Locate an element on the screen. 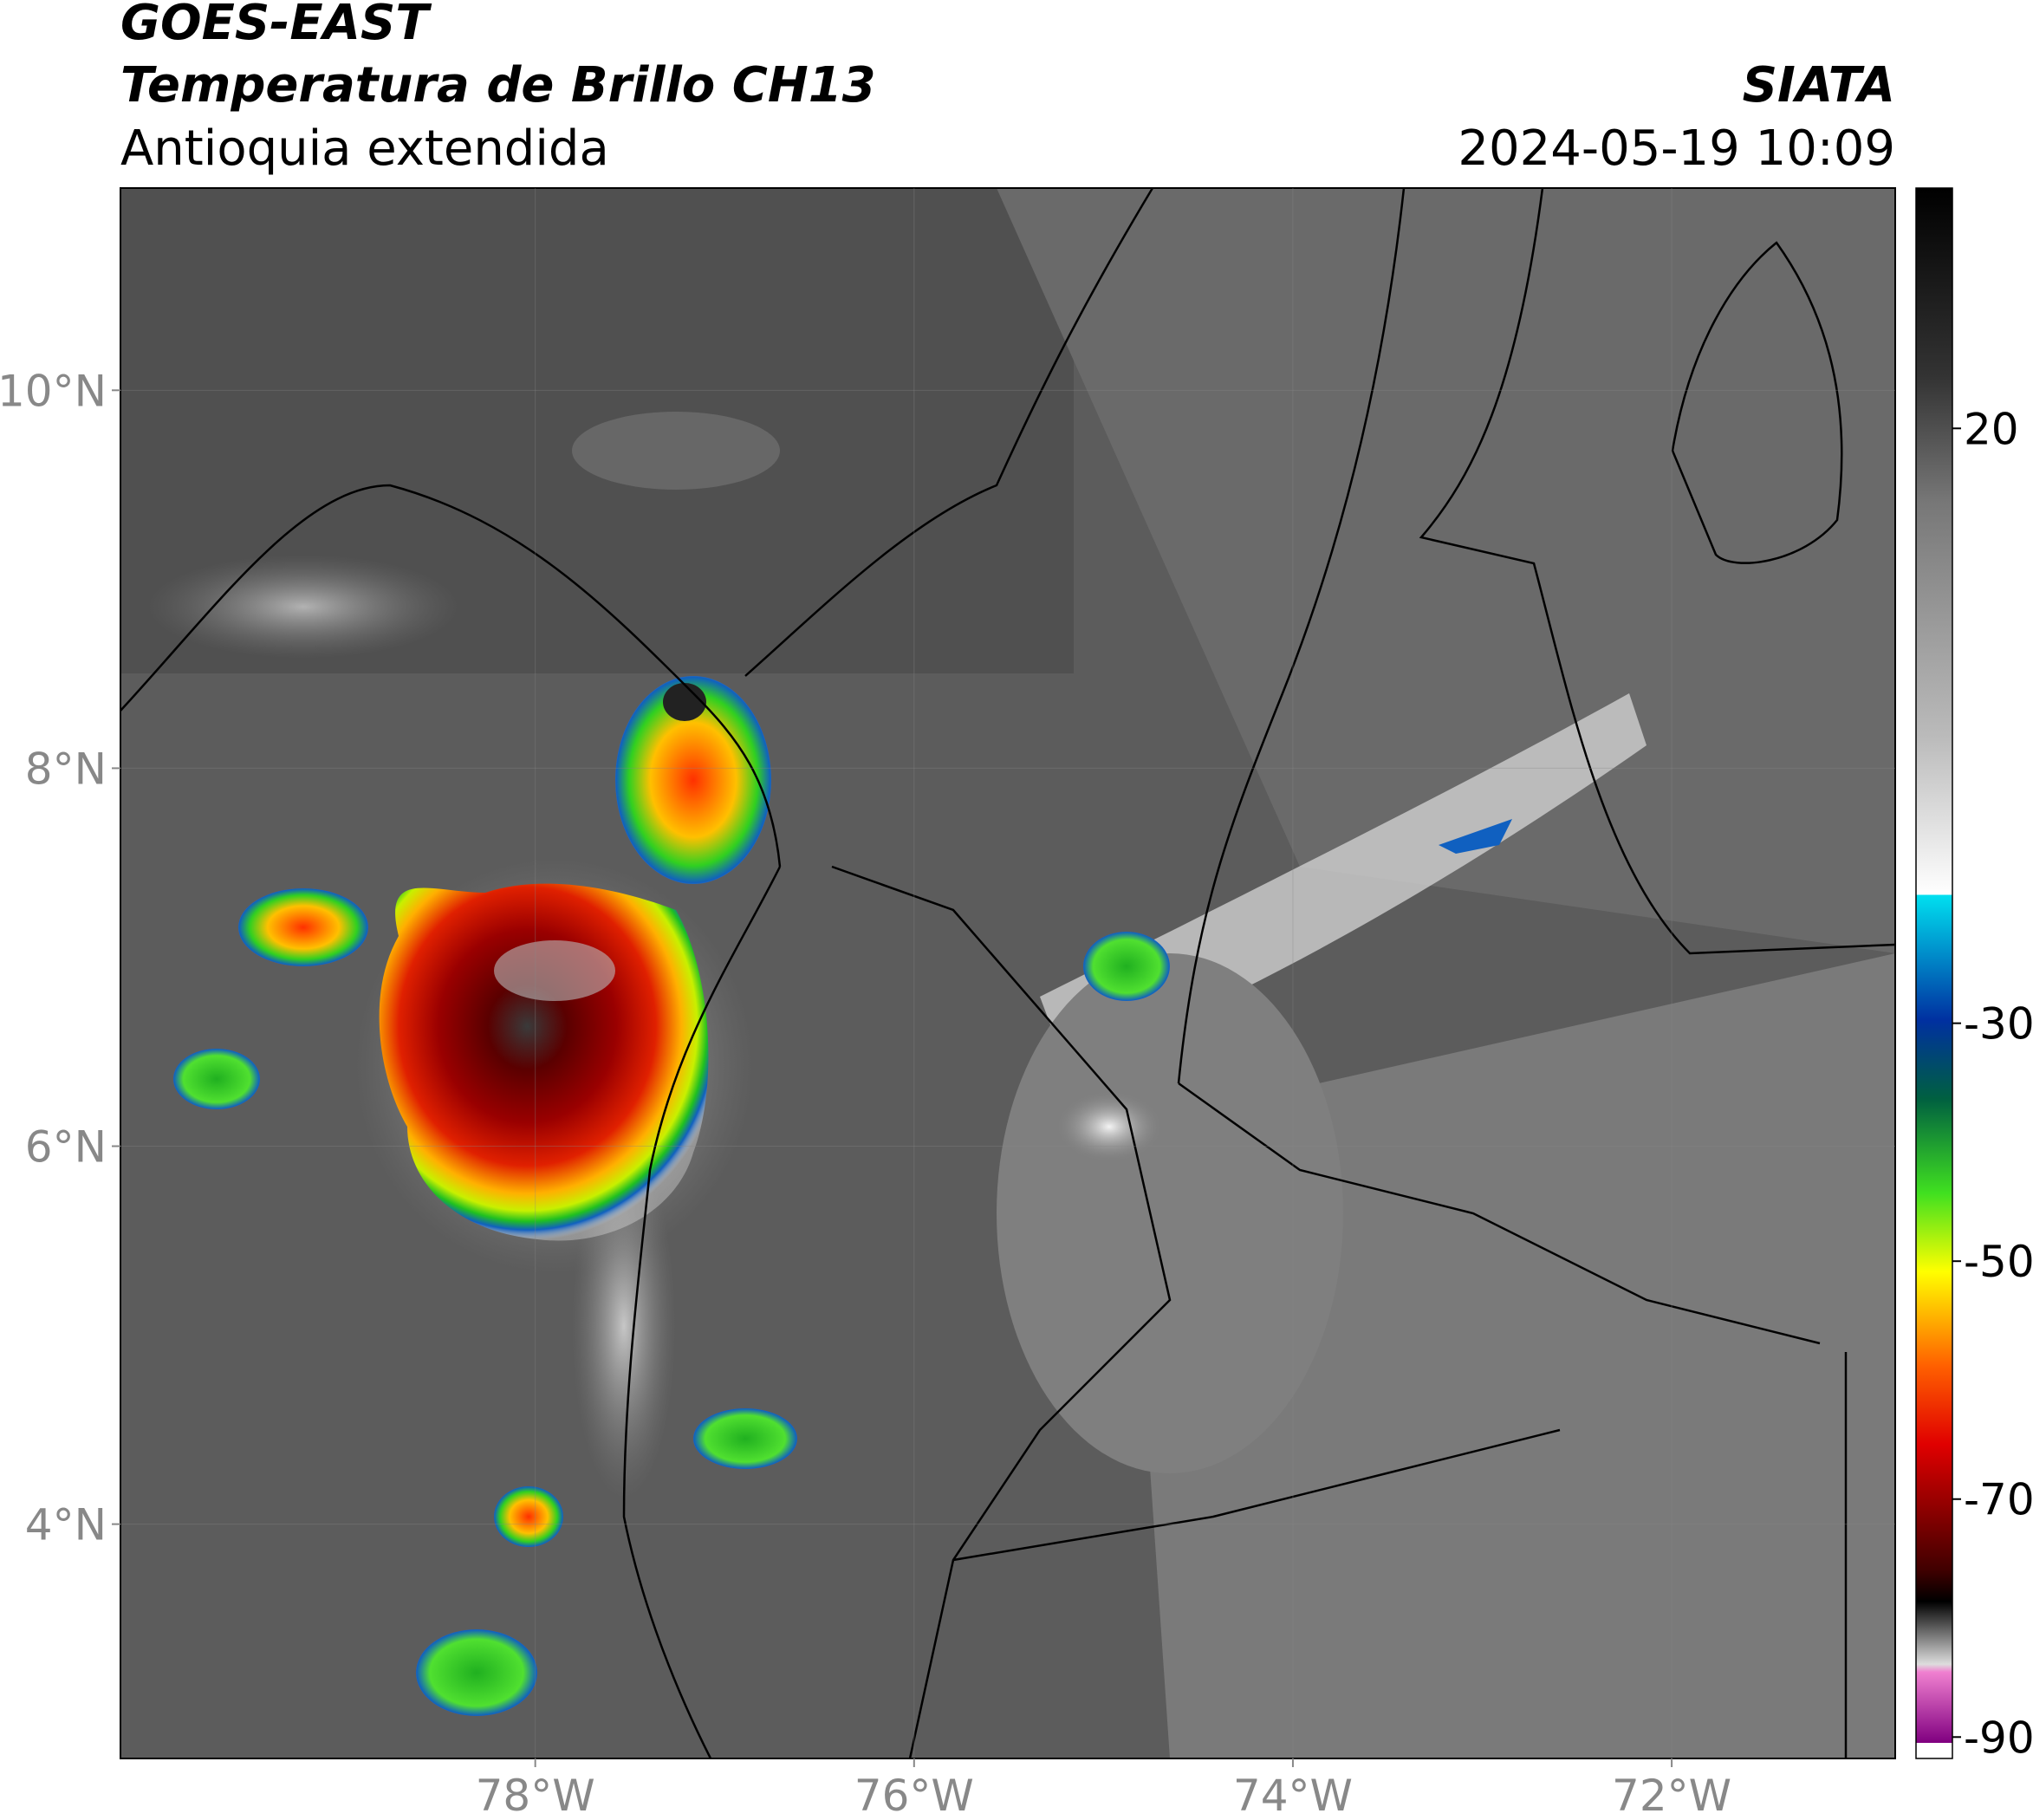 The height and width of the screenshot is (1820, 2033). subtitle: Temperatura de Brillo CH13 is located at coordinates (498, 85).